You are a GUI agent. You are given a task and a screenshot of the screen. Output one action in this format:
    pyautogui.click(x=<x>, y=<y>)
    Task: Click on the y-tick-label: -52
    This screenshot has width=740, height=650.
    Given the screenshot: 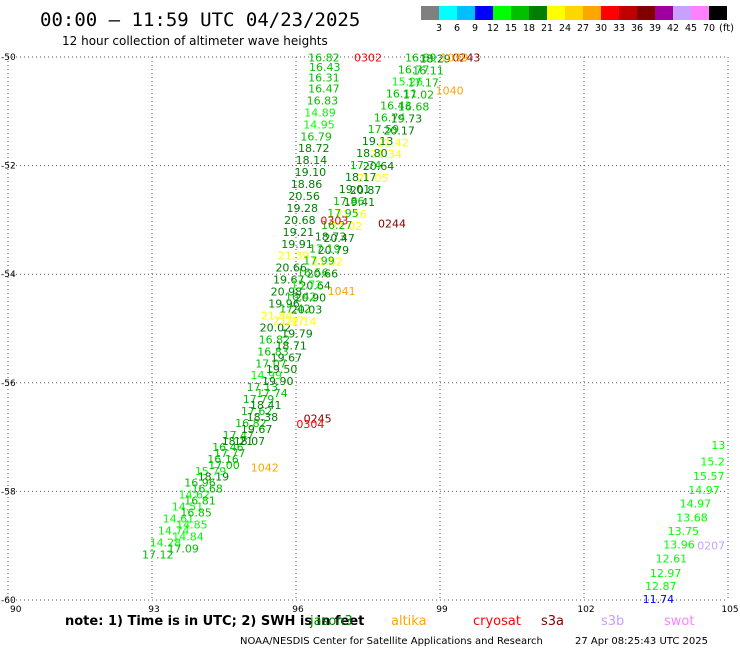 What is the action you would take?
    pyautogui.click(x=8, y=167)
    